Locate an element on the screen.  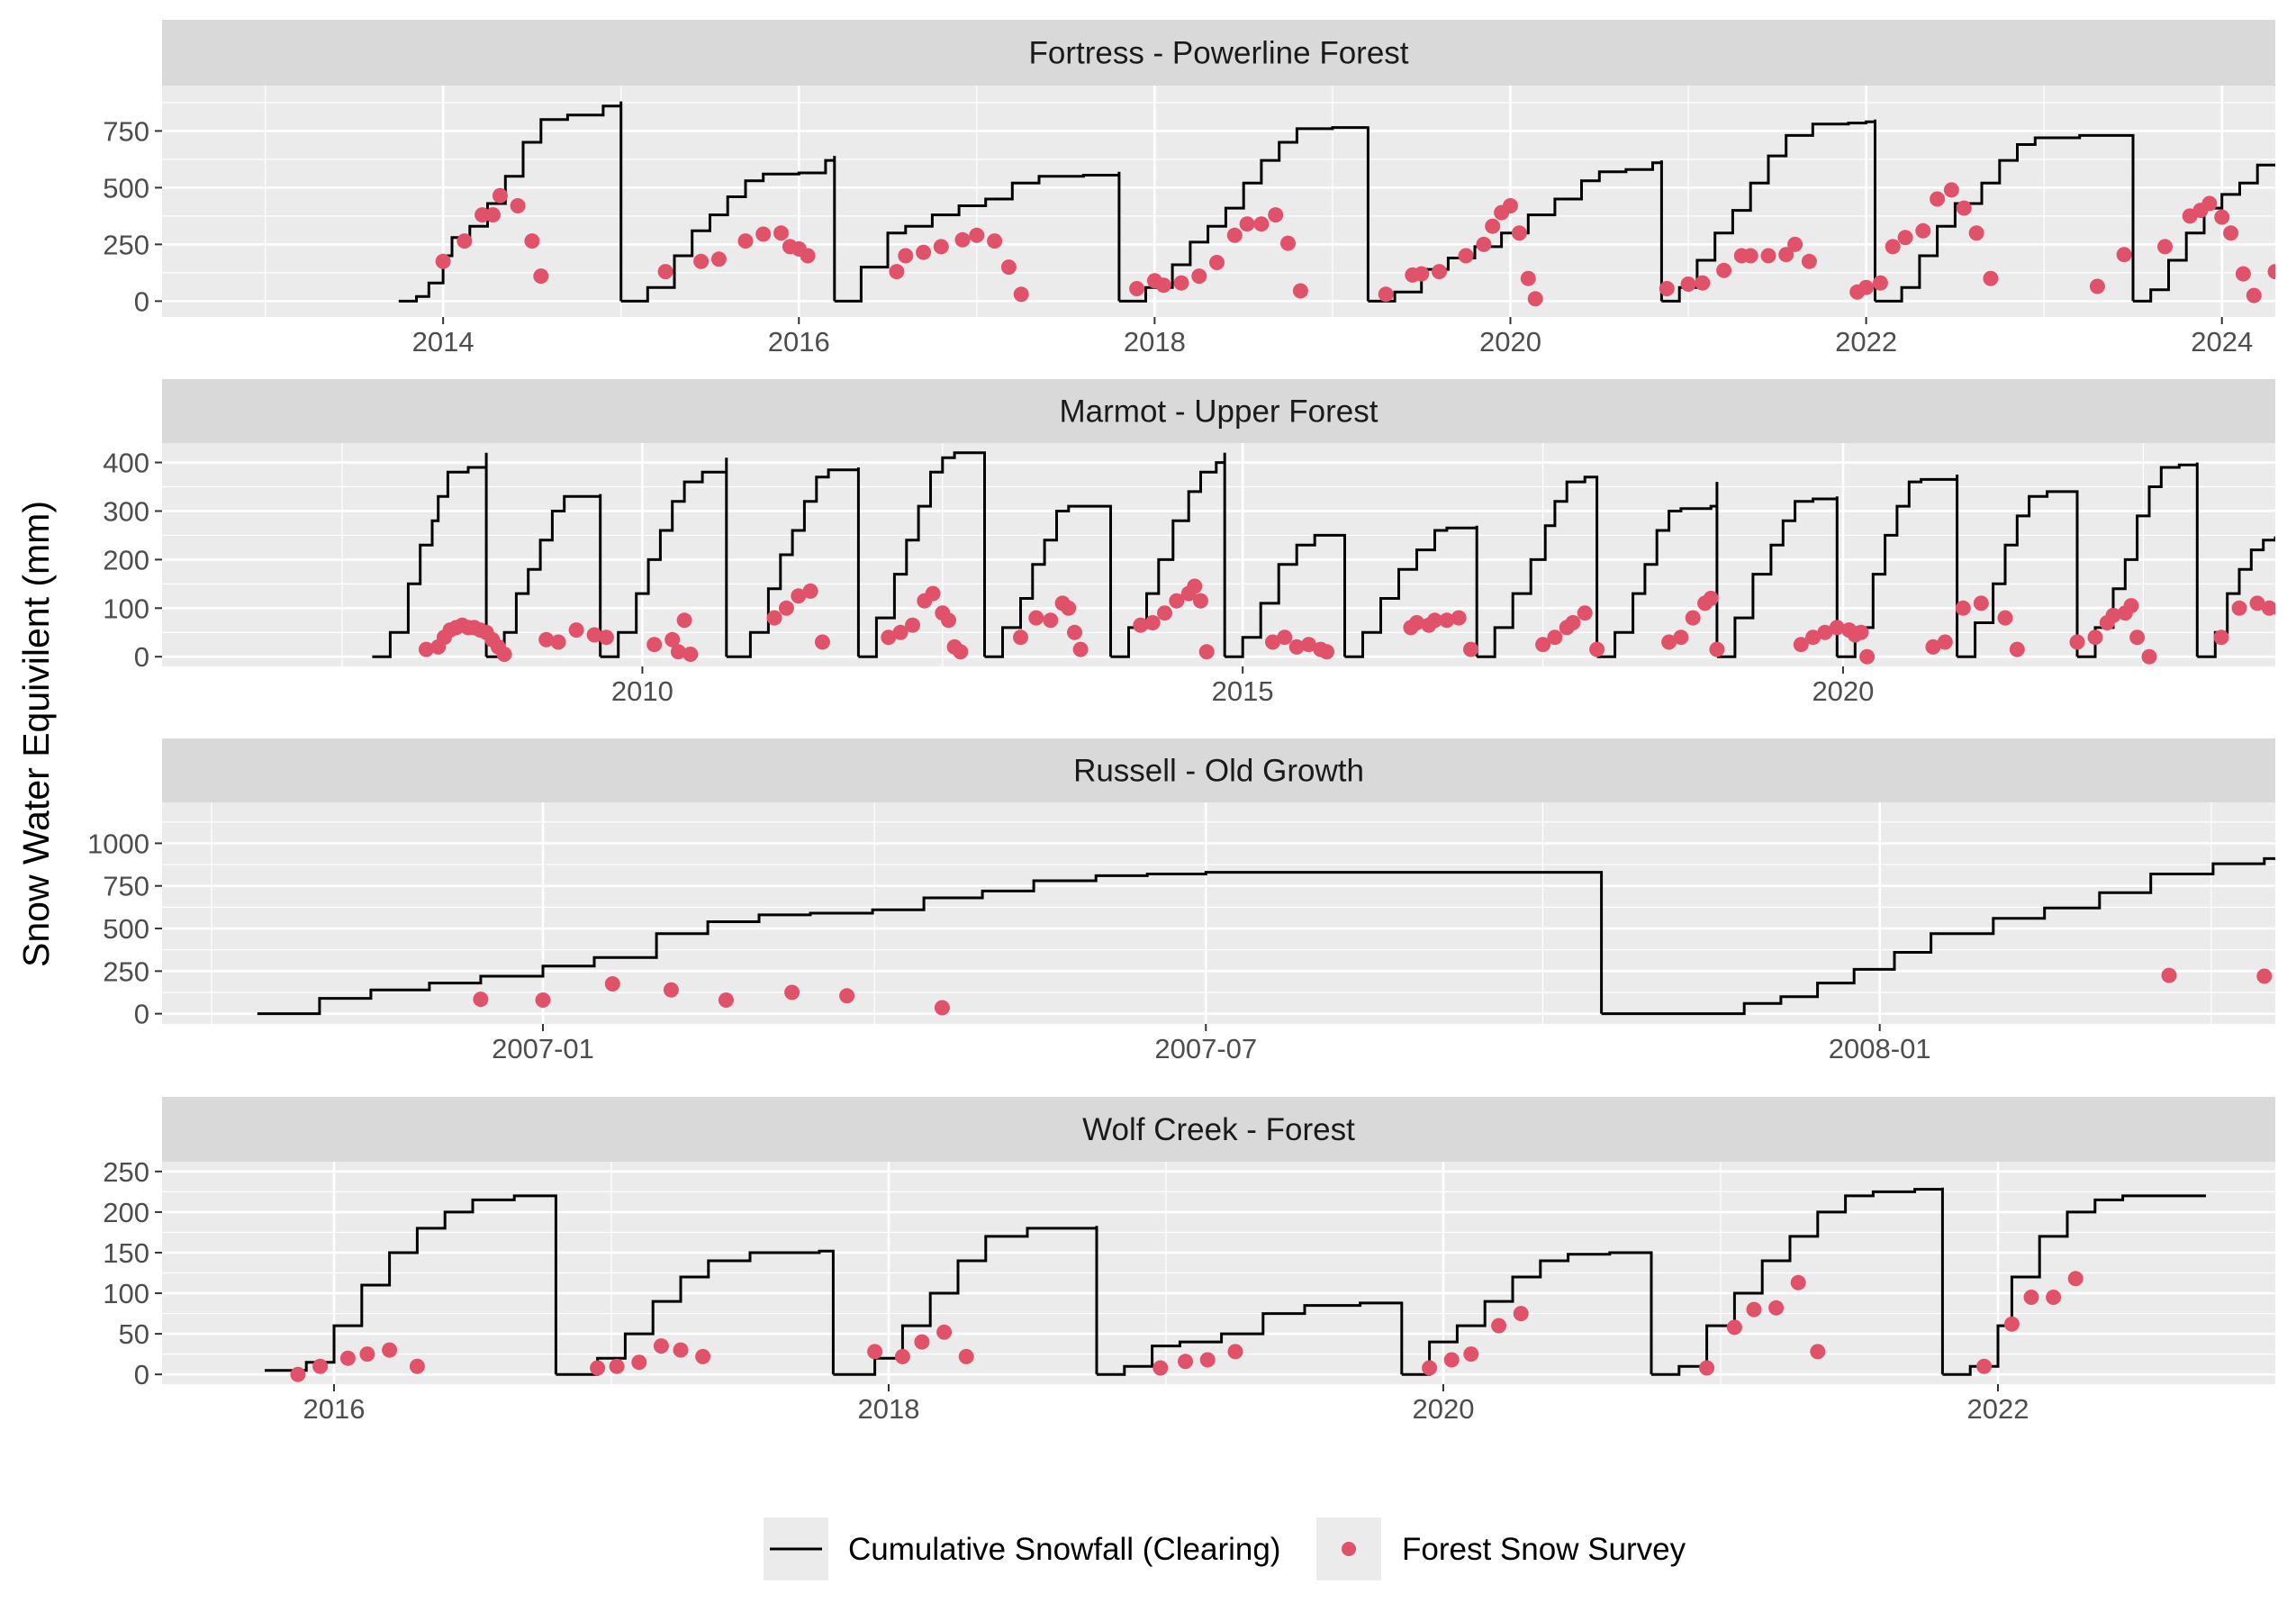
data-layer is located at coordinates (1336, 204).